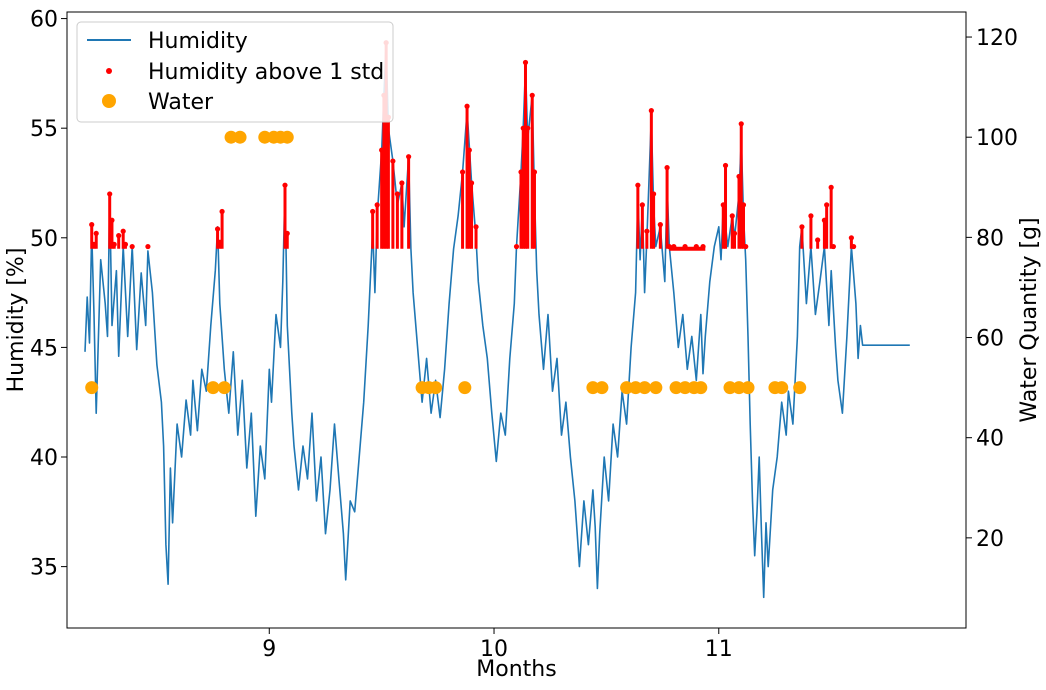  I want to click on legend-swatch-above-std, so click(109, 71).